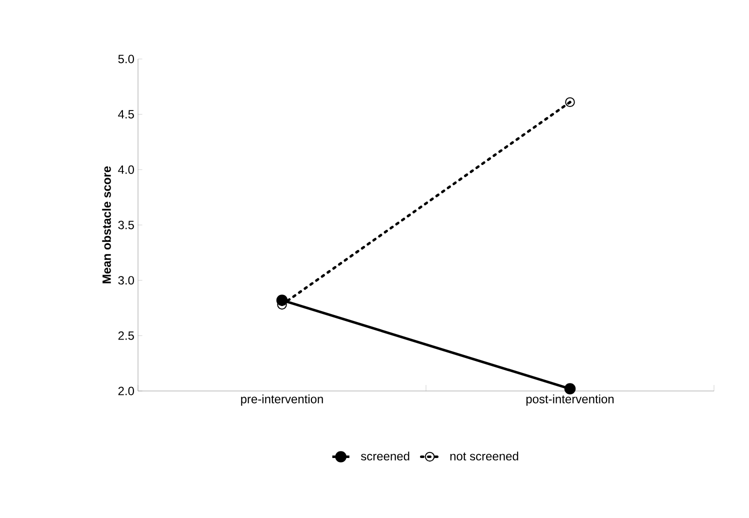 The image size is (749, 518). Describe the element at coordinates (126, 335) in the screenshot. I see `y-tick-label: 2.5` at that location.